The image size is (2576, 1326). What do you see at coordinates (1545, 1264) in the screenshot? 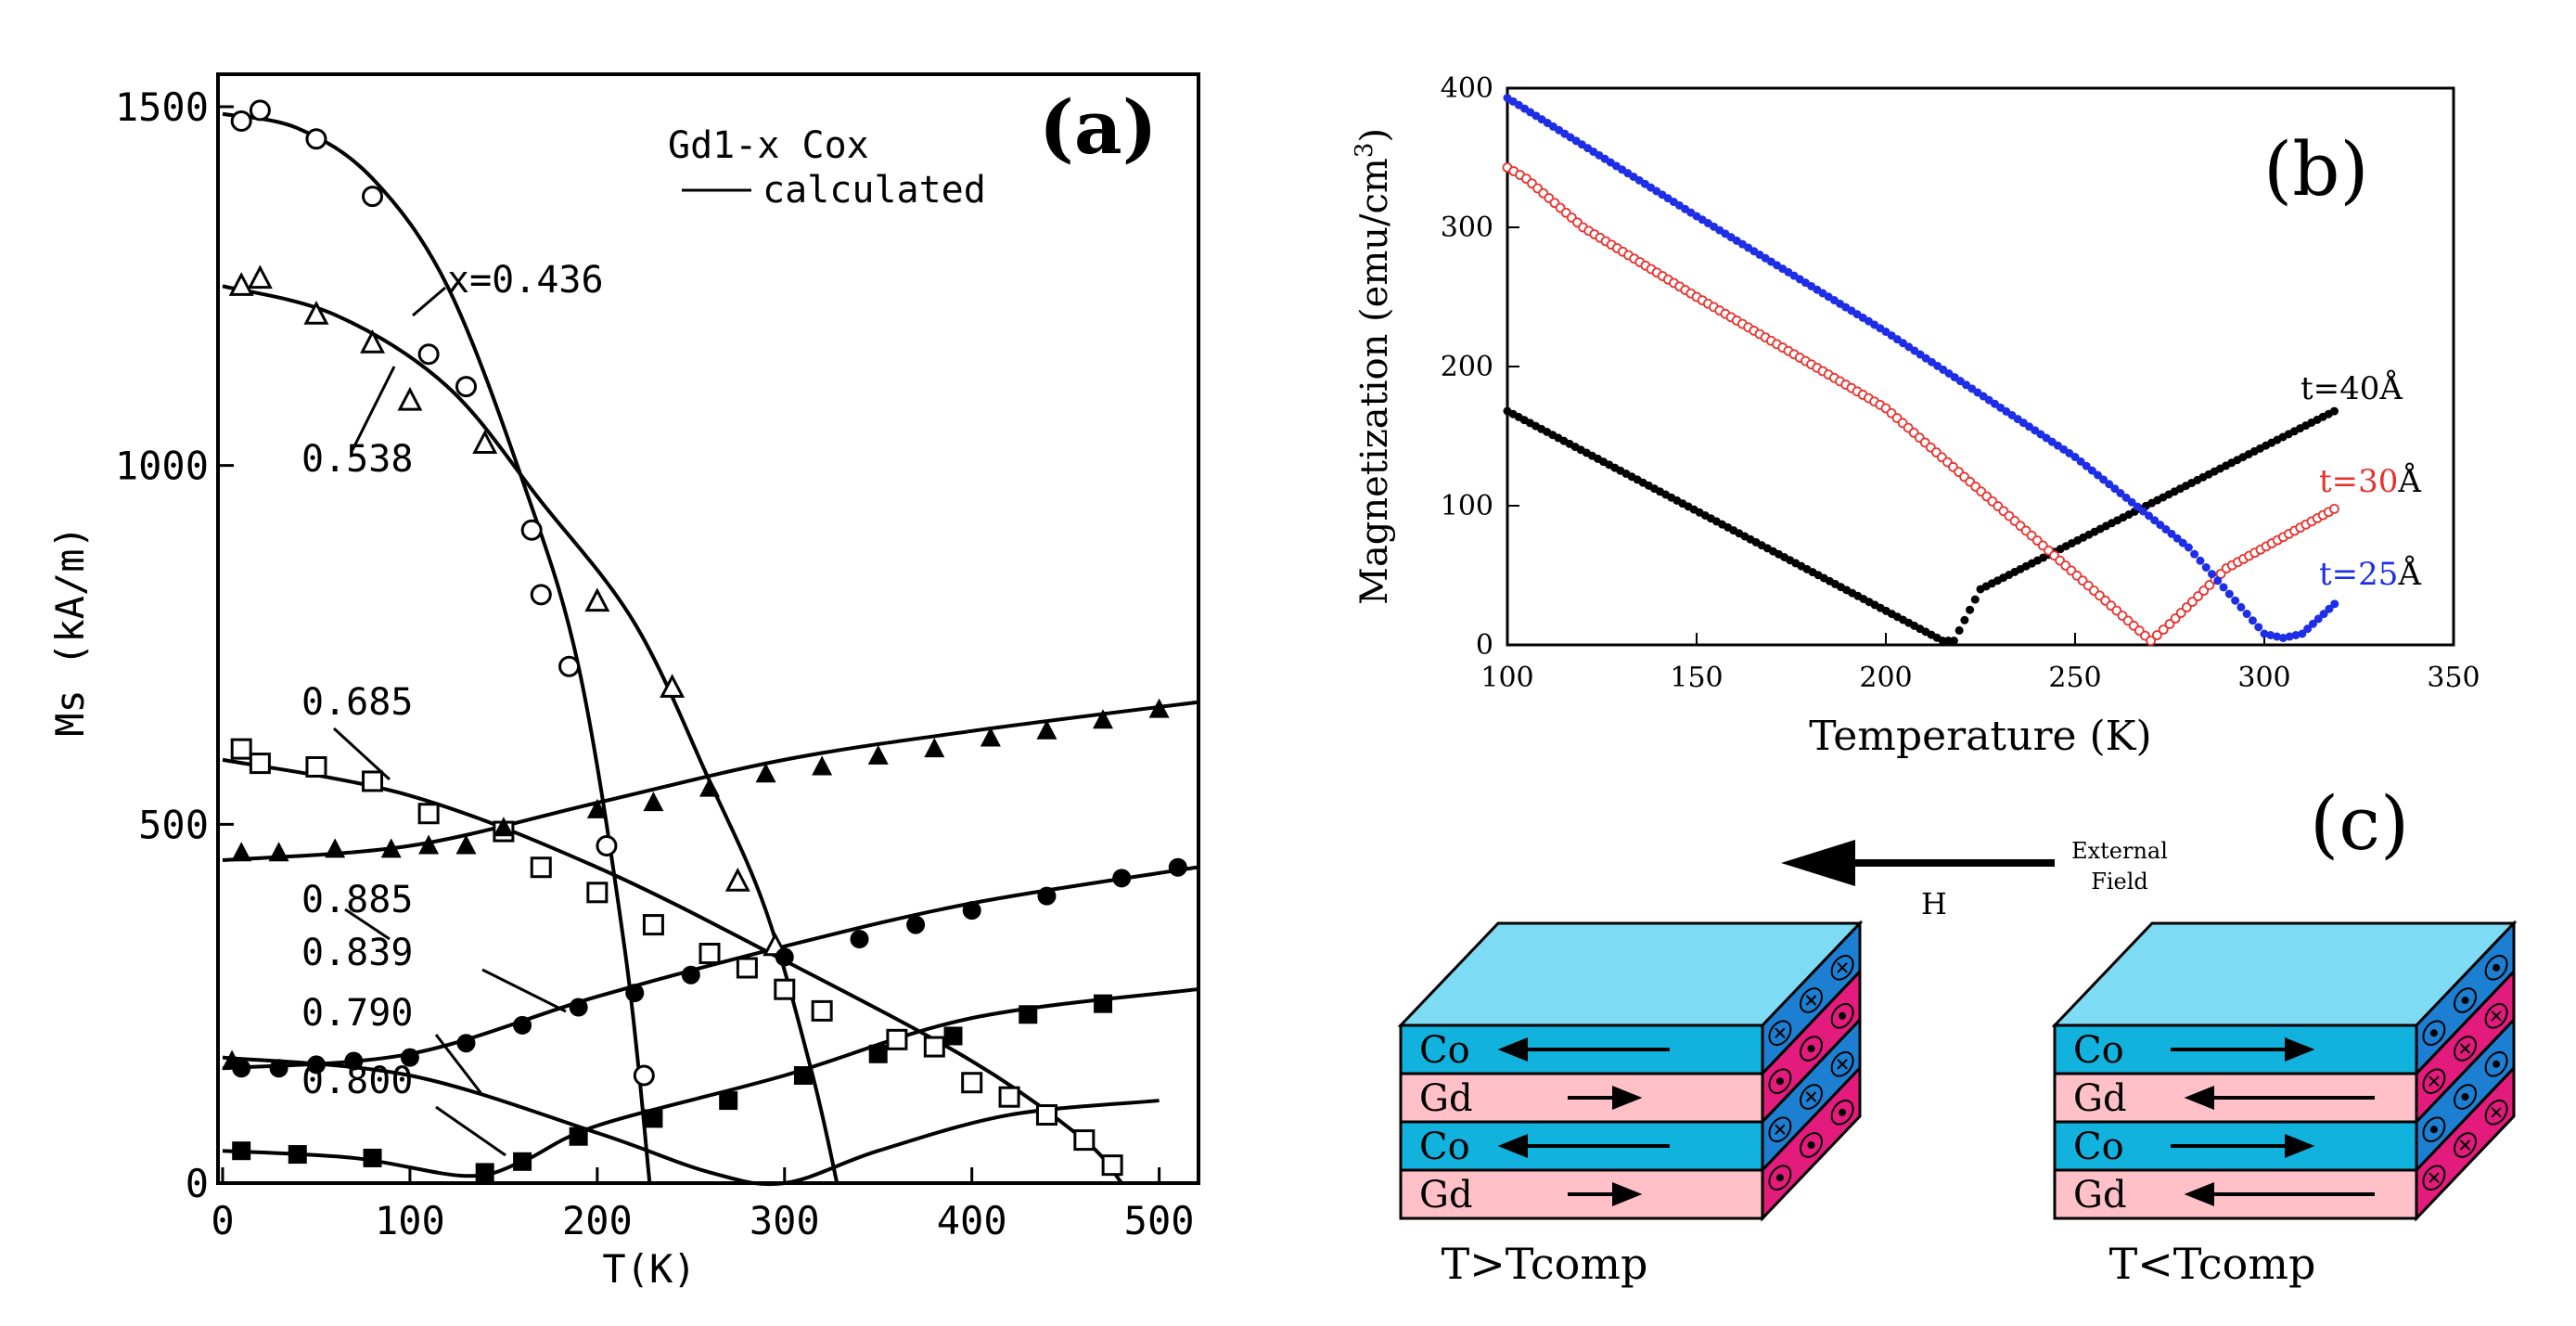
I see `stack-left-caption: T>Tcomp` at bounding box center [1545, 1264].